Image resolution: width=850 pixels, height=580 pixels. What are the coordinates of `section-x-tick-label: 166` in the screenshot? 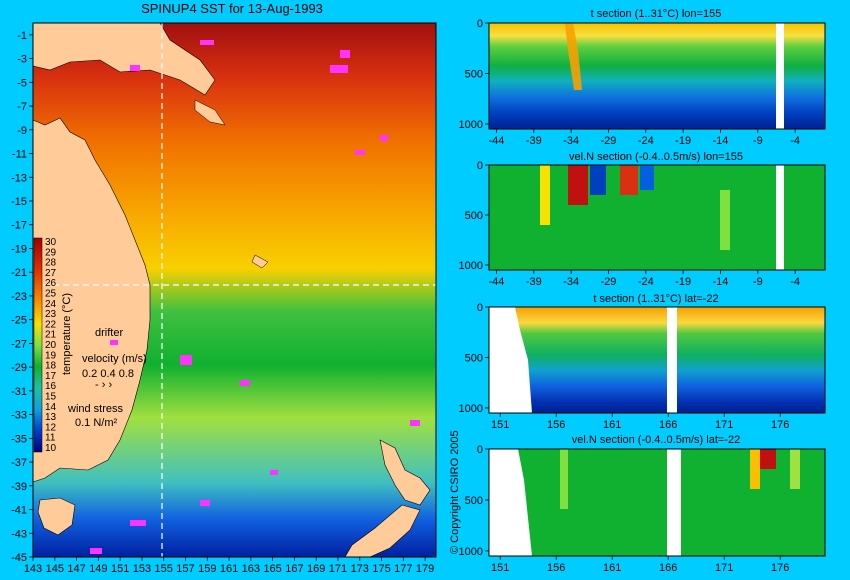 It's located at (668, 425).